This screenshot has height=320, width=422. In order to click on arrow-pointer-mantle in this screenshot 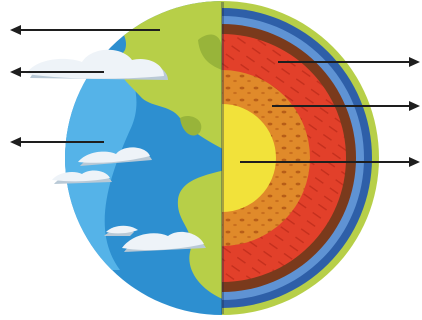, I will do `click(349, 62)`.